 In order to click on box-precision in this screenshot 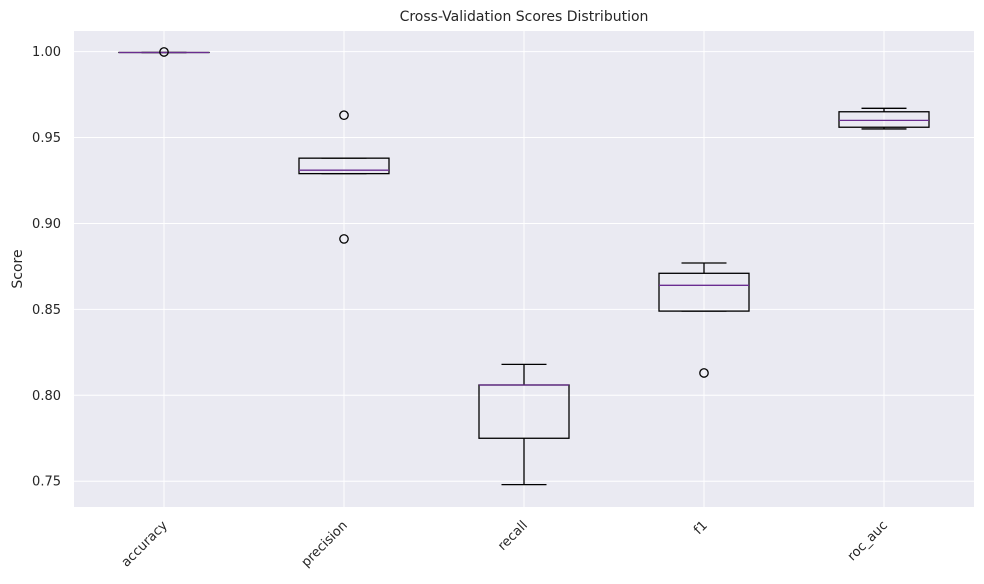, I will do `click(344, 177)`.